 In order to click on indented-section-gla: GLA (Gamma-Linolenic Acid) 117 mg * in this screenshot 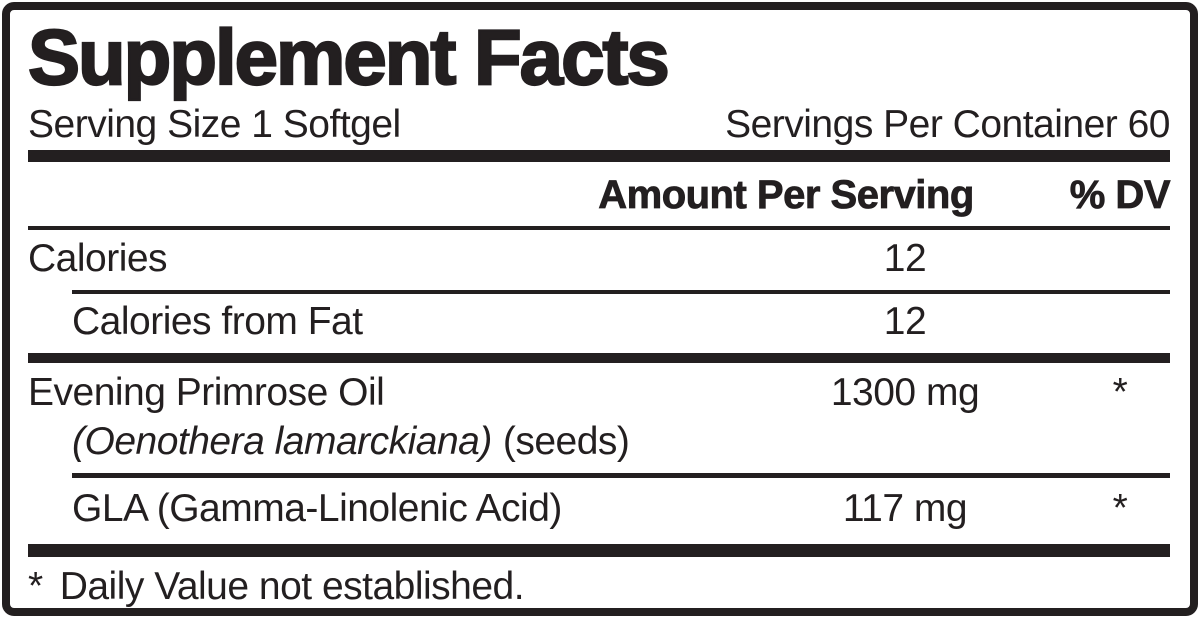, I will do `click(621, 508)`.